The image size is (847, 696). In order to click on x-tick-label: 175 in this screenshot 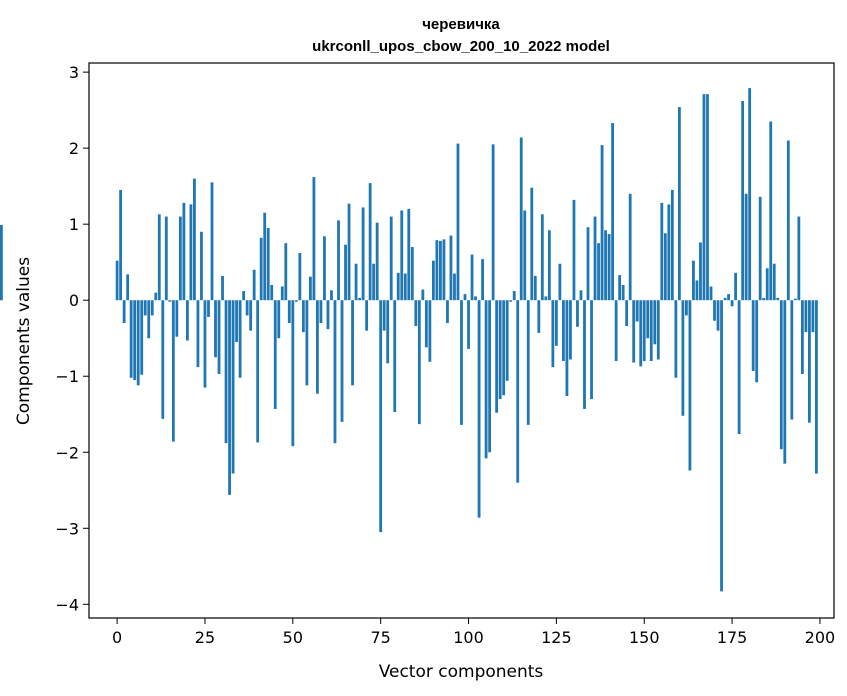, I will do `click(732, 637)`.